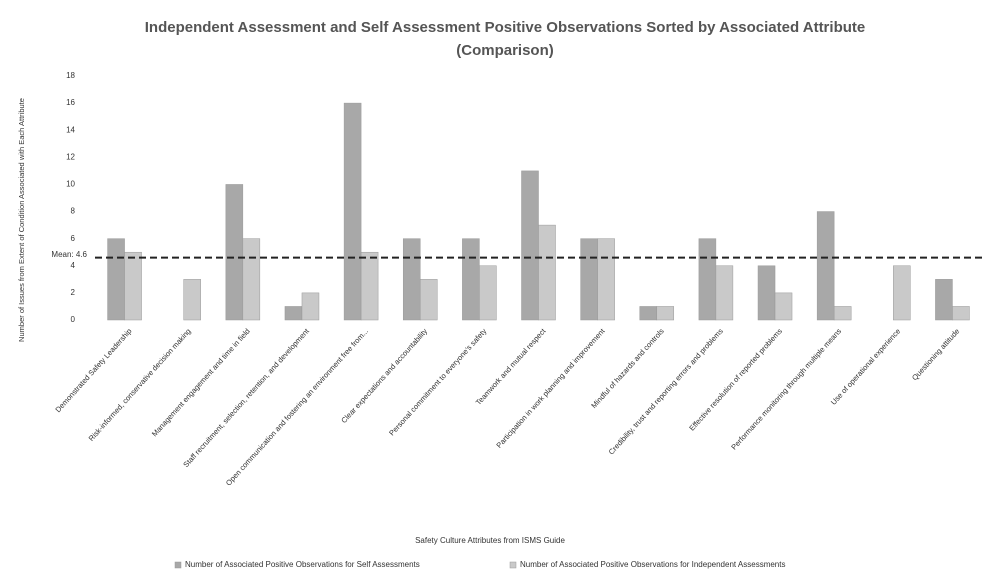 Image resolution: width=990 pixels, height=578 pixels. Describe the element at coordinates (73, 238) in the screenshot. I see `y-tick-label: 6` at that location.